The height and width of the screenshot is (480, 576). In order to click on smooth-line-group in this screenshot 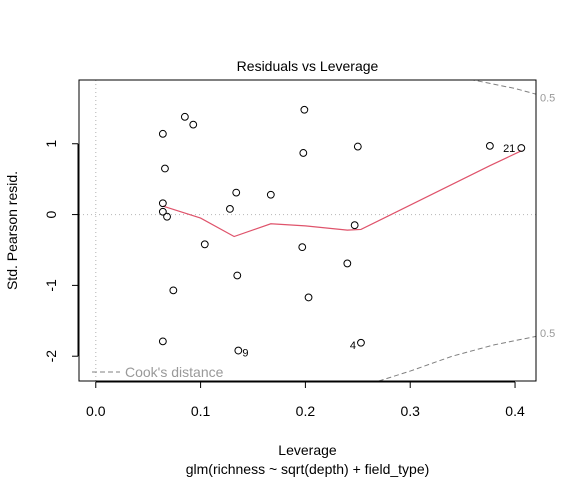, I will do `click(342, 194)`.